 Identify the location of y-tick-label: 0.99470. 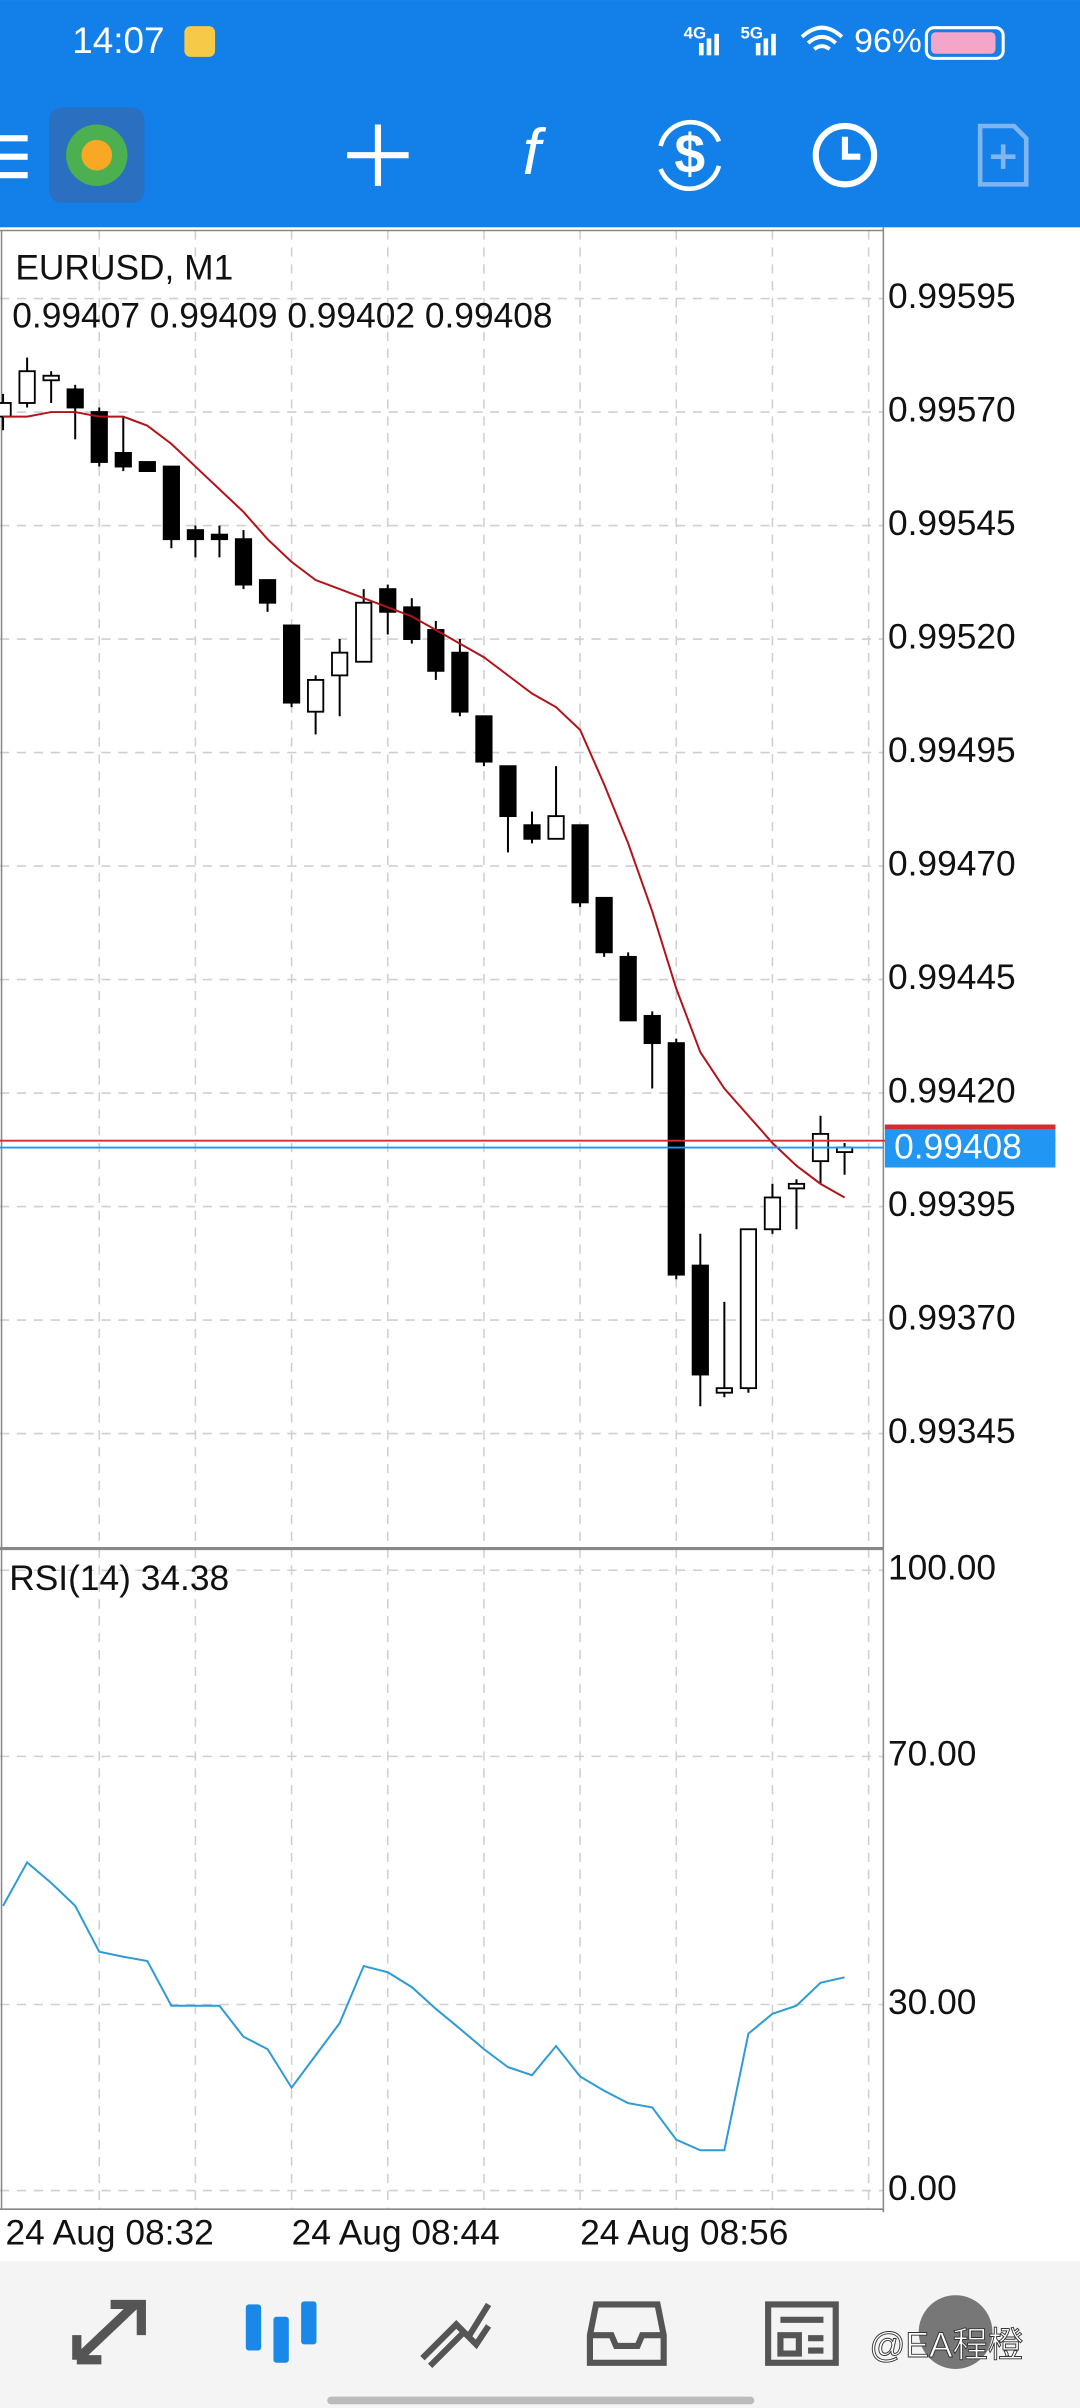
(952, 863).